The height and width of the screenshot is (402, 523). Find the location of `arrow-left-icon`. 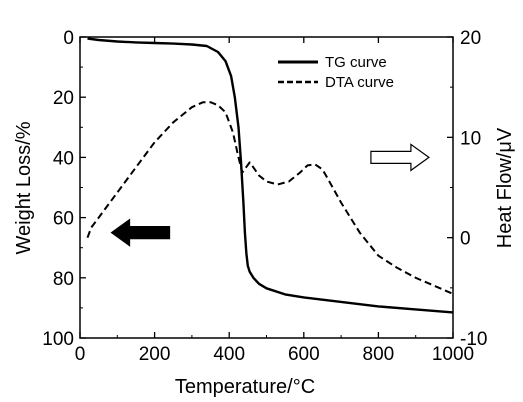

arrow-left-icon is located at coordinates (140, 232).